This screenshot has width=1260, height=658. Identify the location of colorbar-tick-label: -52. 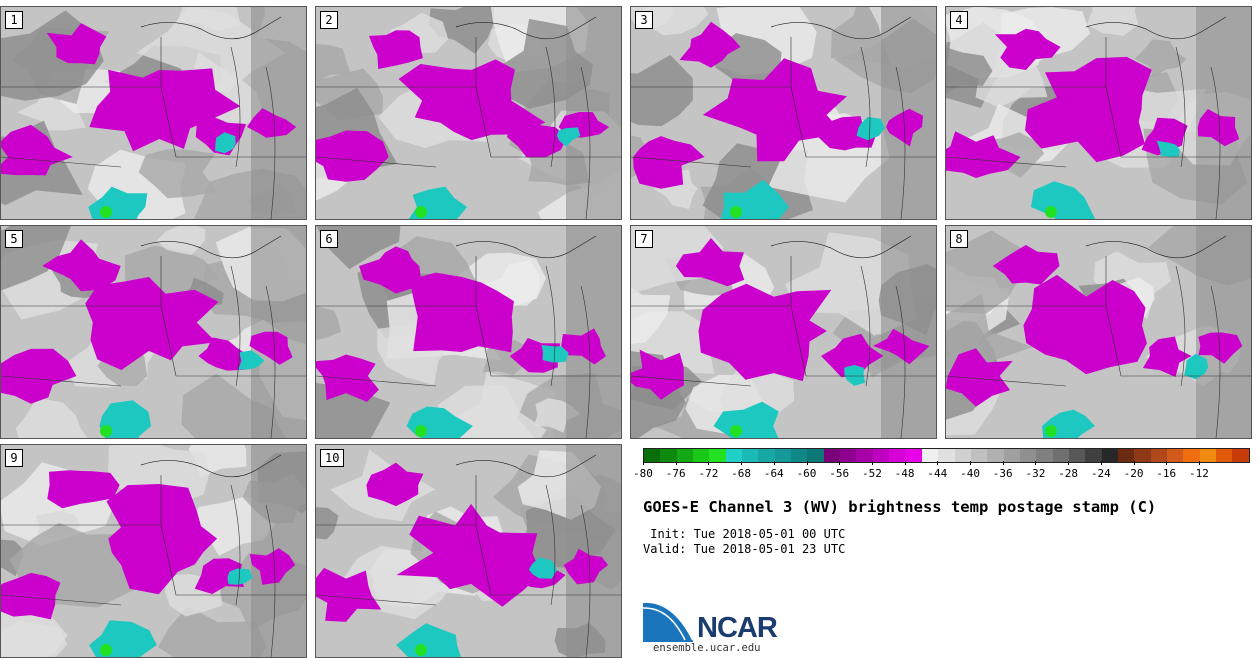
(871, 473).